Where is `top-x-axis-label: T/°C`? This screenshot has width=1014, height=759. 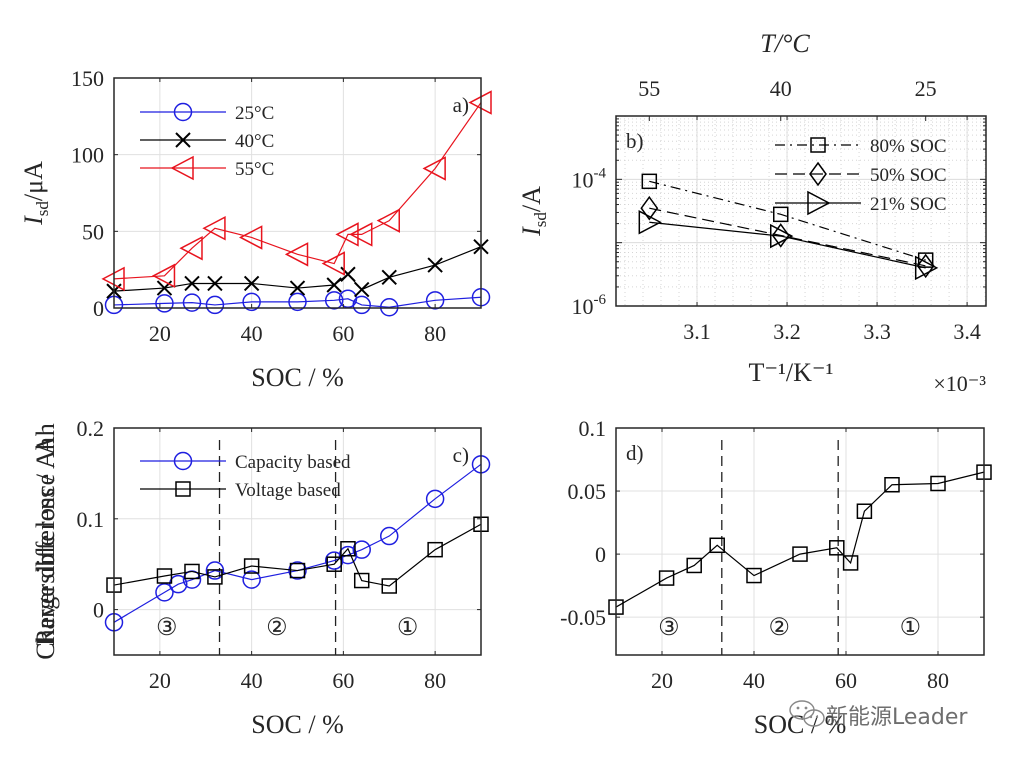 top-x-axis-label: T/°C is located at coordinates (785, 43).